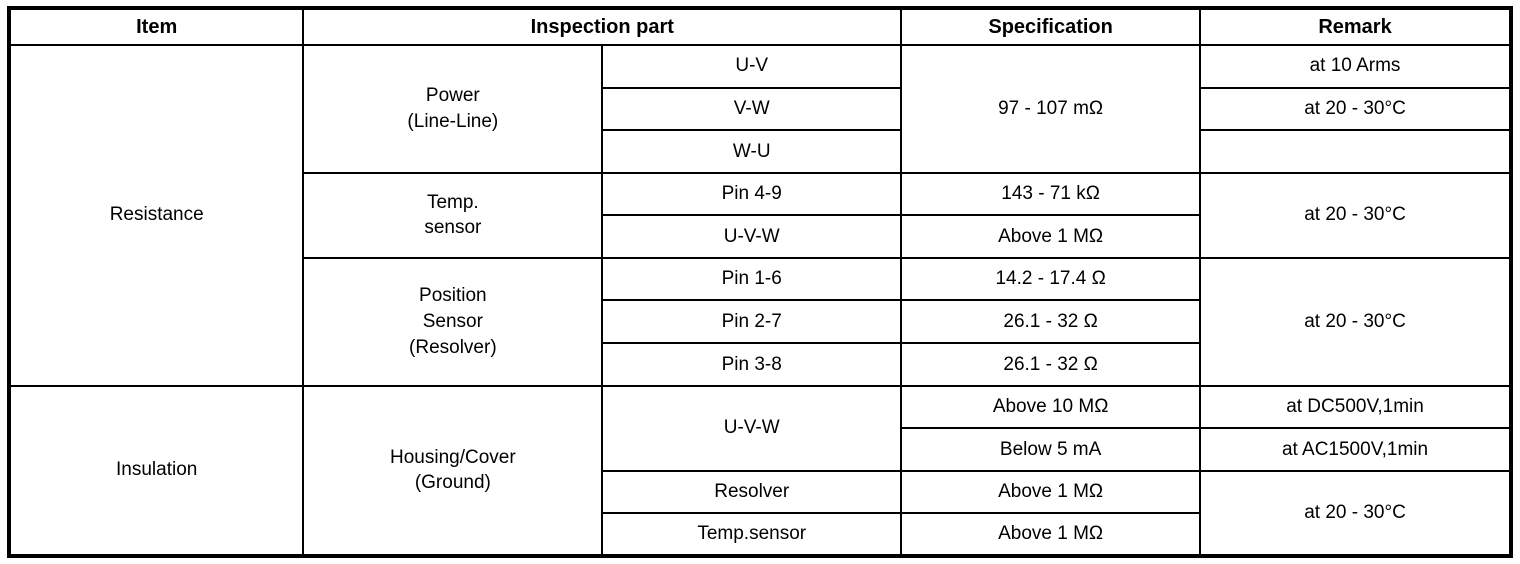  Describe the element at coordinates (453, 471) in the screenshot. I see `cell-part-housing-cover: Housing/Cover (Ground)` at that location.